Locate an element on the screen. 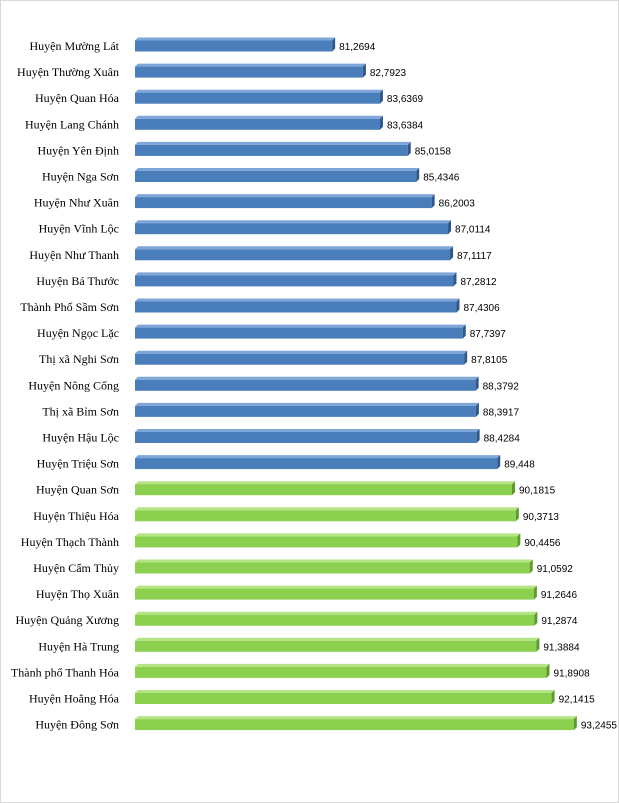  data-label: 91,0592 is located at coordinates (555, 569).